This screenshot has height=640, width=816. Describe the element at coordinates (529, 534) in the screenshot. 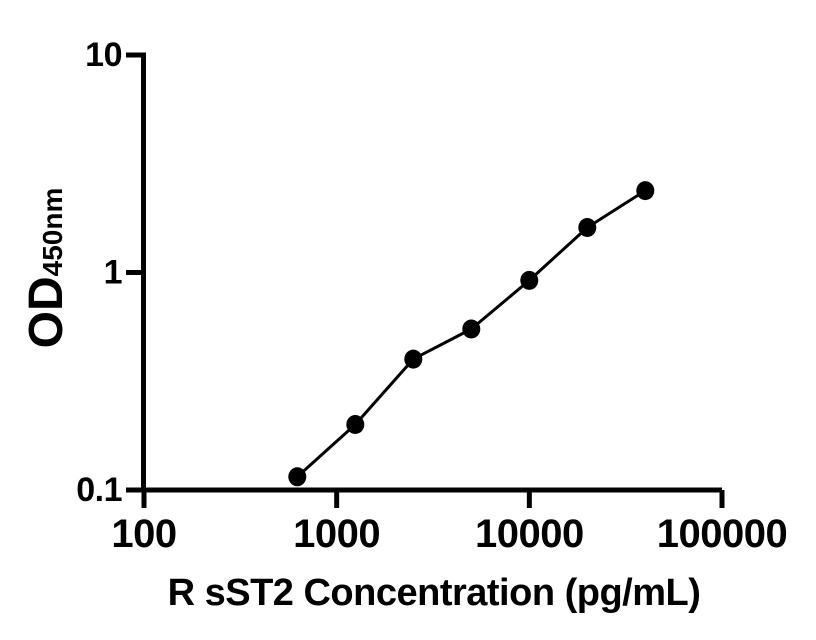

I see `x-tick-label: 10000` at that location.